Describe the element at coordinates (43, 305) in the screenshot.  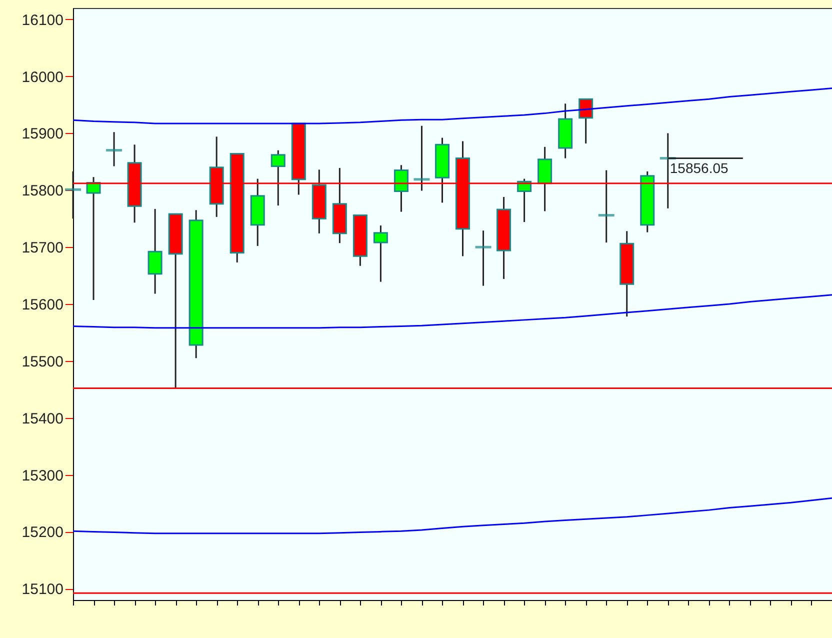
I see `y-tick-label: 15600` at that location.